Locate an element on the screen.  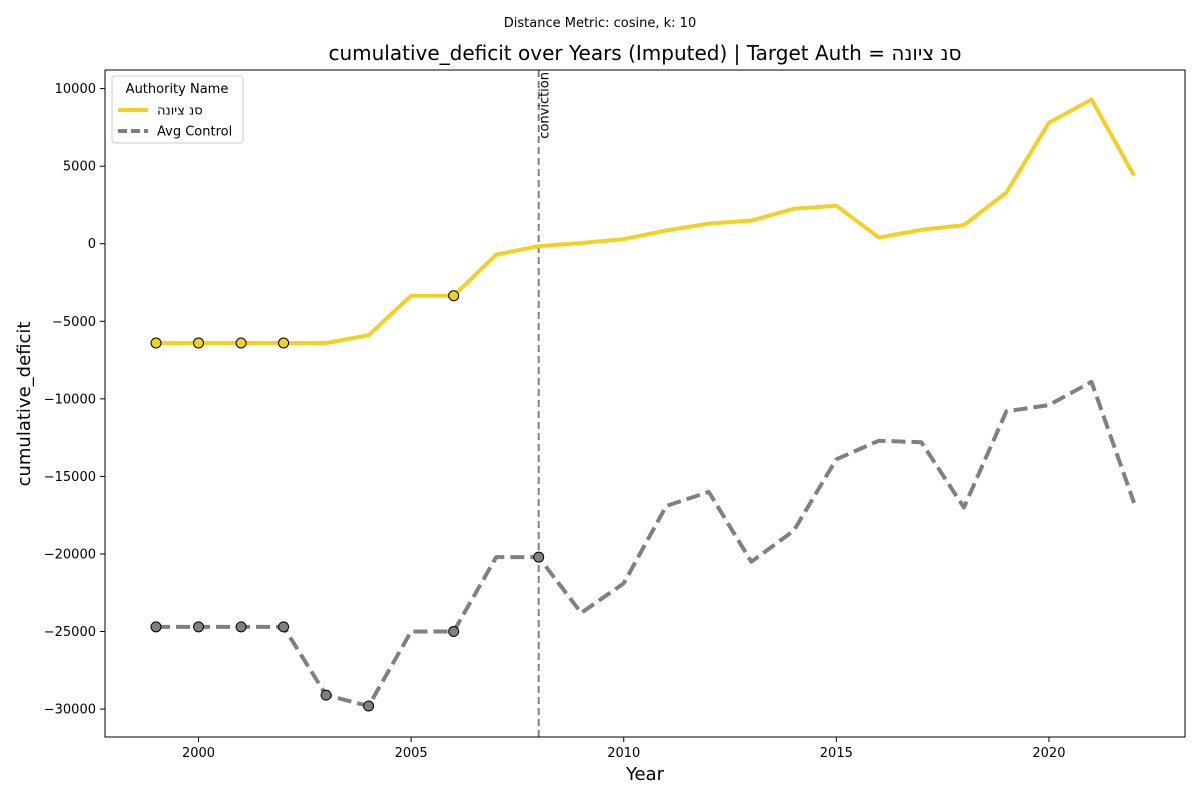
legend-label-0: סנ ציונה is located at coordinates (180, 111).